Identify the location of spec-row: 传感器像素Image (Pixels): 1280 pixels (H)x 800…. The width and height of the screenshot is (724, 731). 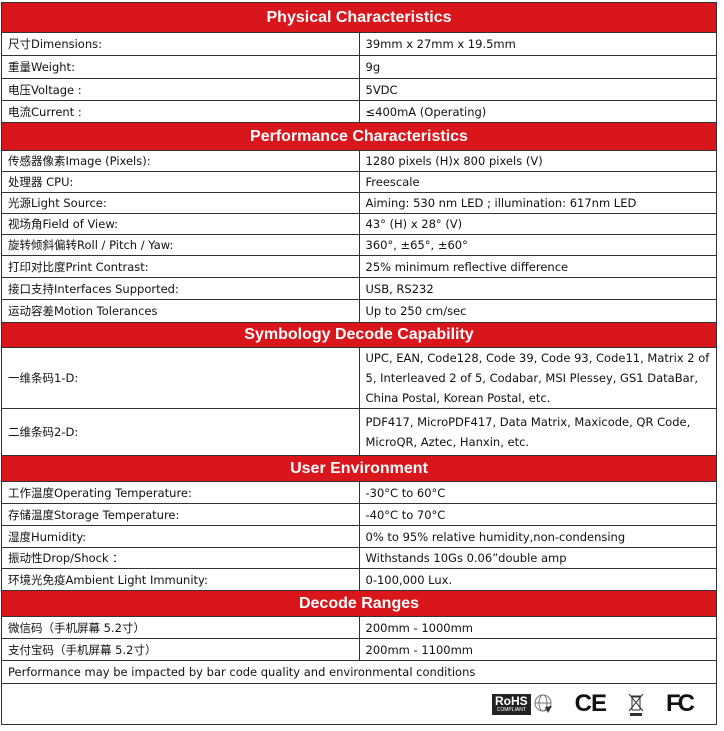
(359, 161).